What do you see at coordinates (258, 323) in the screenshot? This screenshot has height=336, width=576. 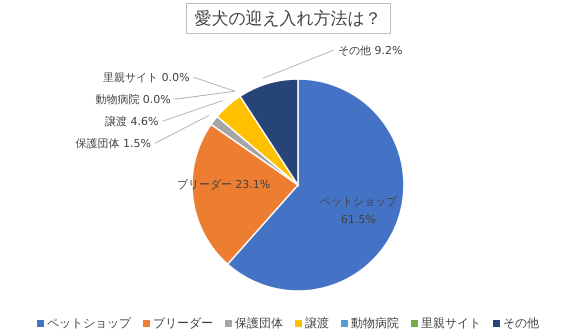 I see `legend-label: 保護団体` at bounding box center [258, 323].